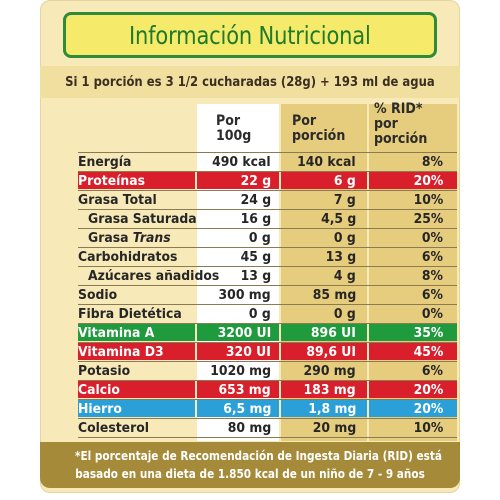 The height and width of the screenshot is (500, 500). Describe the element at coordinates (98, 295) in the screenshot. I see `nutrient-label: Sodio` at that location.